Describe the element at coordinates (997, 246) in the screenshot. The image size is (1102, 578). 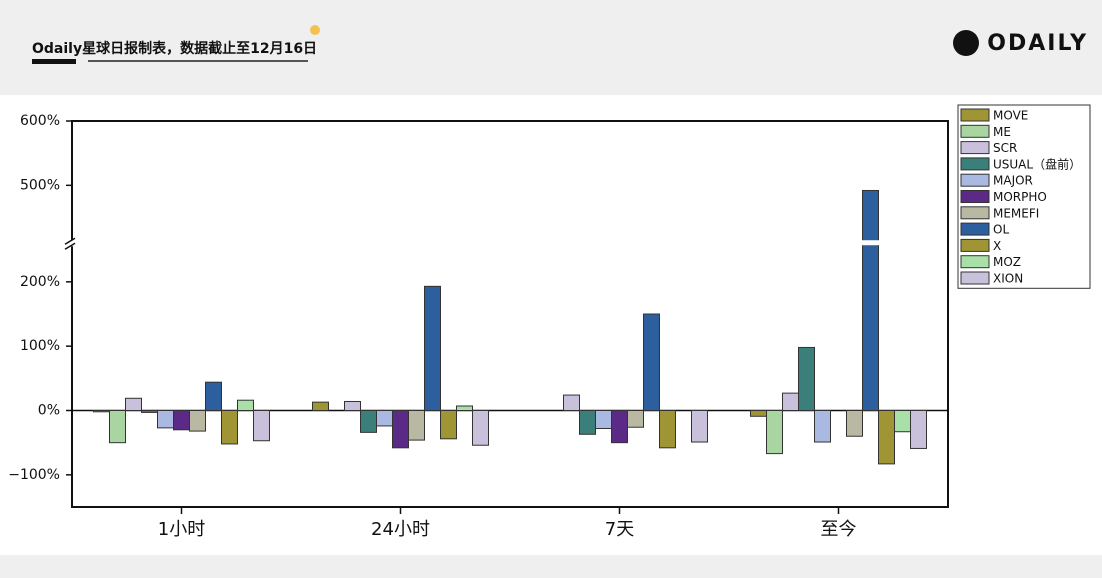
I see `legend-label: X` at that location.